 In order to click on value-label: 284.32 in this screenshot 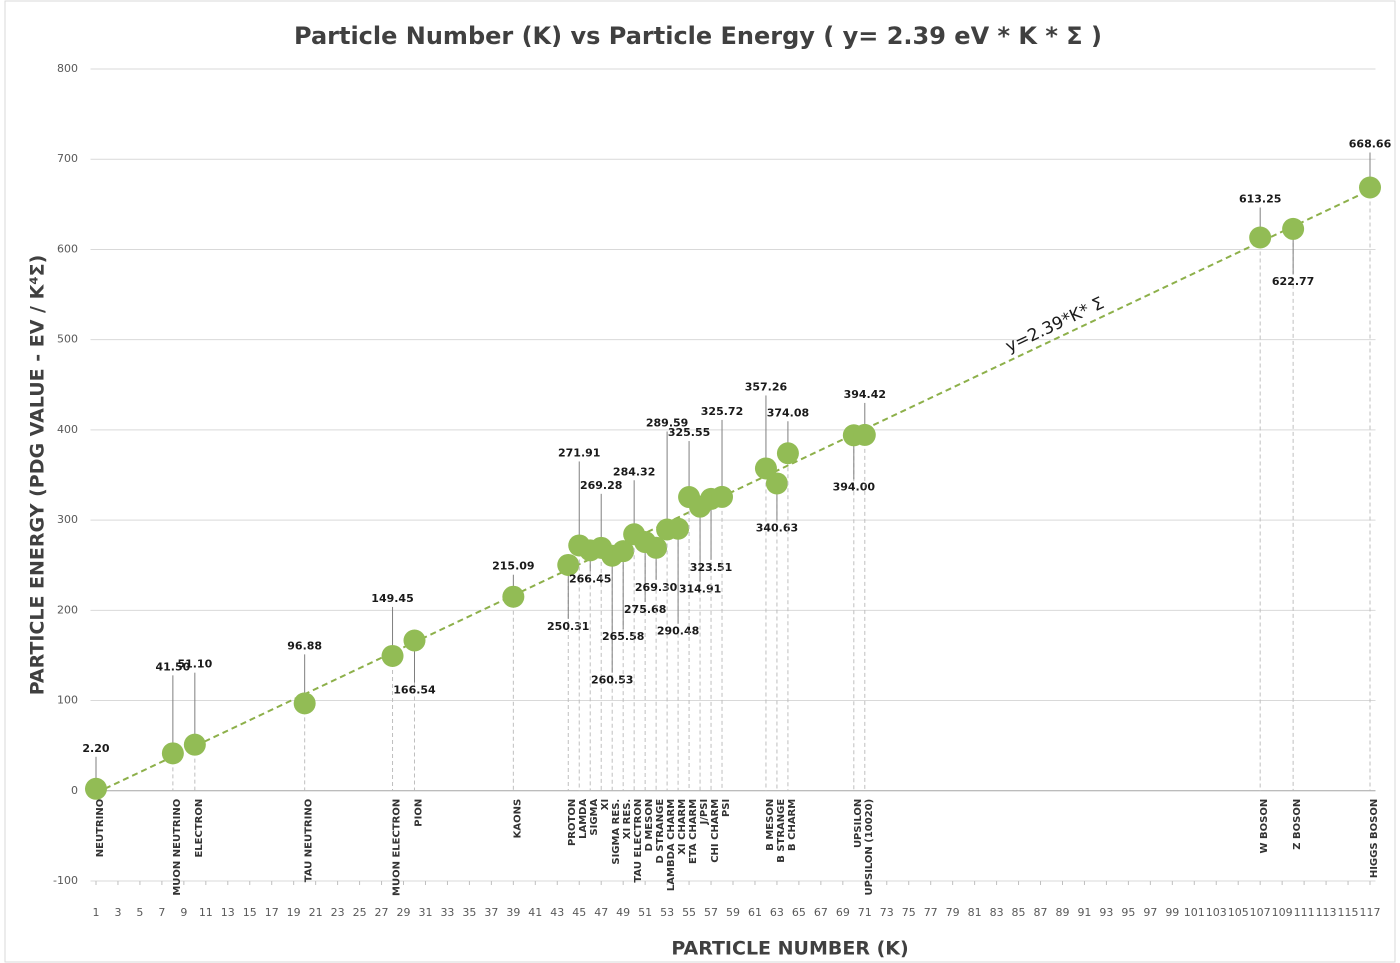, I will do `click(634, 471)`.